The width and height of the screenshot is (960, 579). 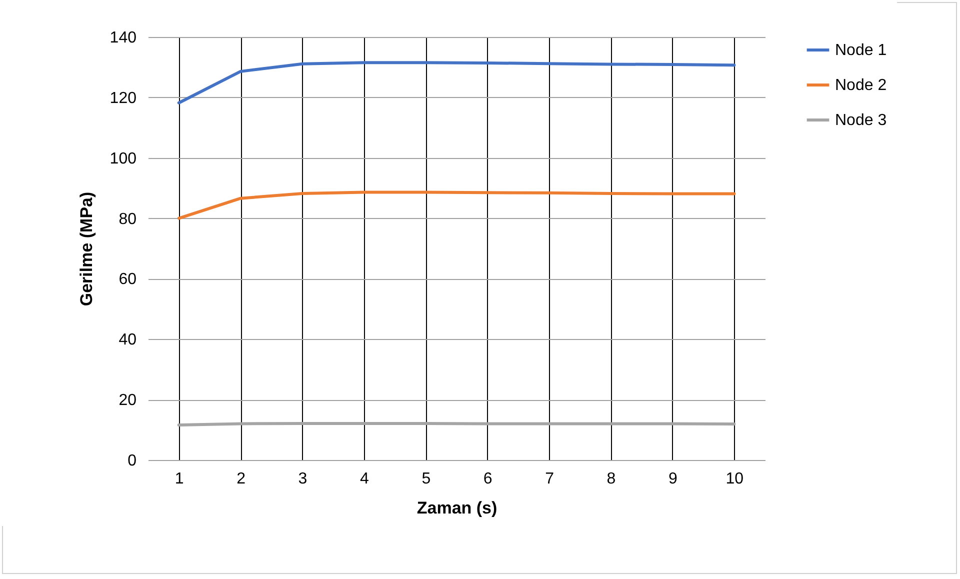 What do you see at coordinates (123, 159) in the screenshot?
I see `y-tick-label: 100` at bounding box center [123, 159].